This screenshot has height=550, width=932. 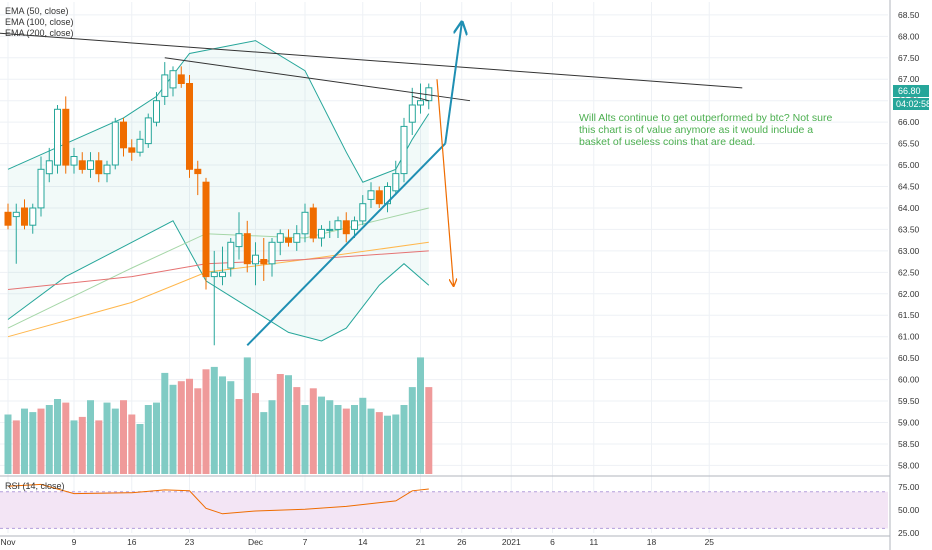 What do you see at coordinates (909, 79) in the screenshot?
I see `price-tick-label: 67.00` at bounding box center [909, 79].